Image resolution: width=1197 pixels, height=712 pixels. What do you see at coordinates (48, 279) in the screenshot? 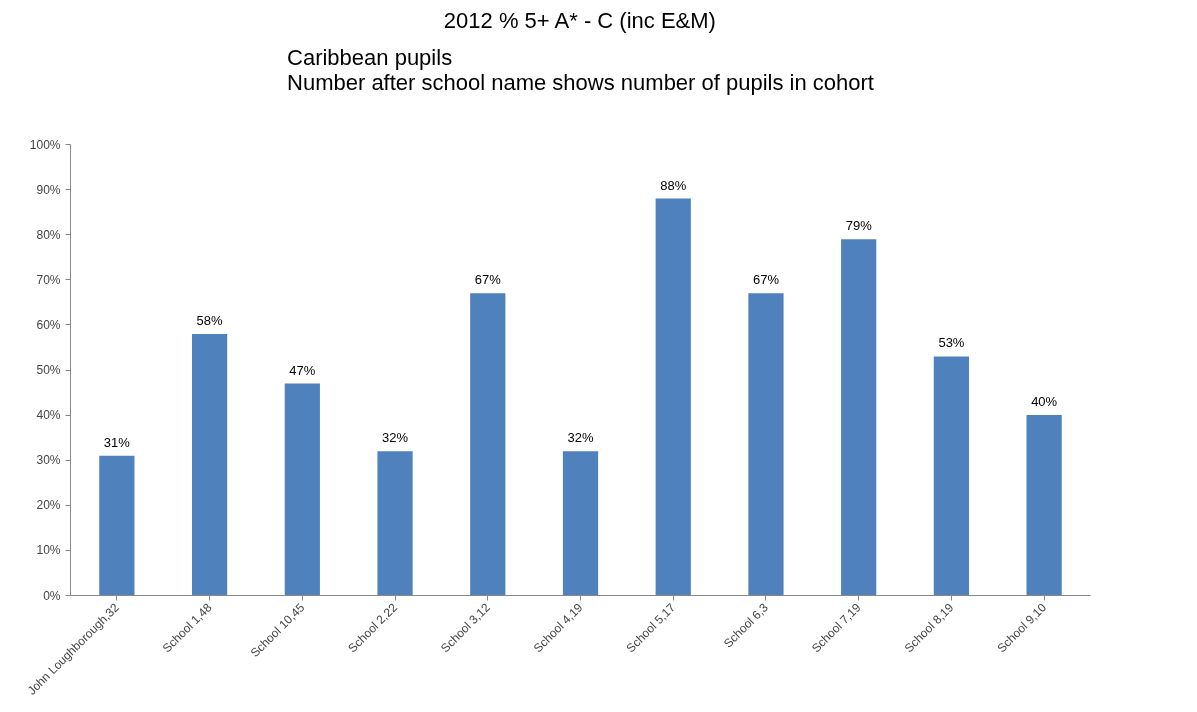
I see `y-tick-label: 70%` at bounding box center [48, 279].